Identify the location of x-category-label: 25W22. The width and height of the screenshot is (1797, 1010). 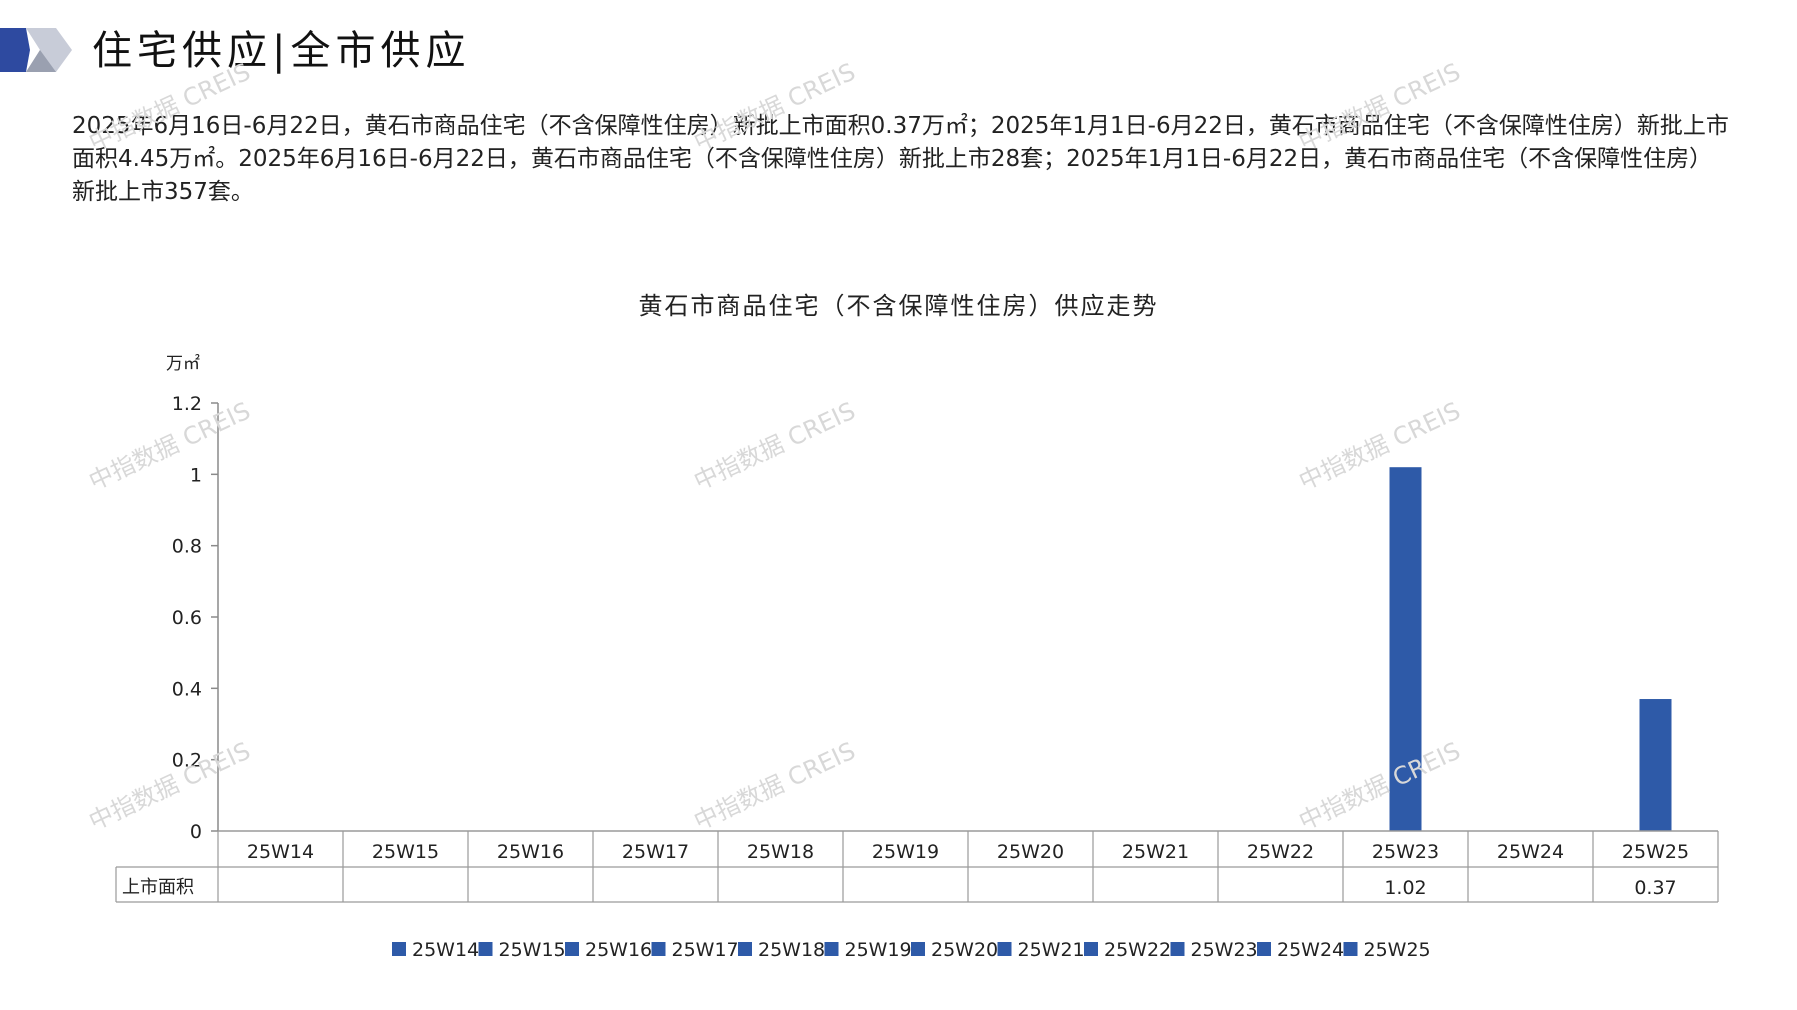
(1280, 852).